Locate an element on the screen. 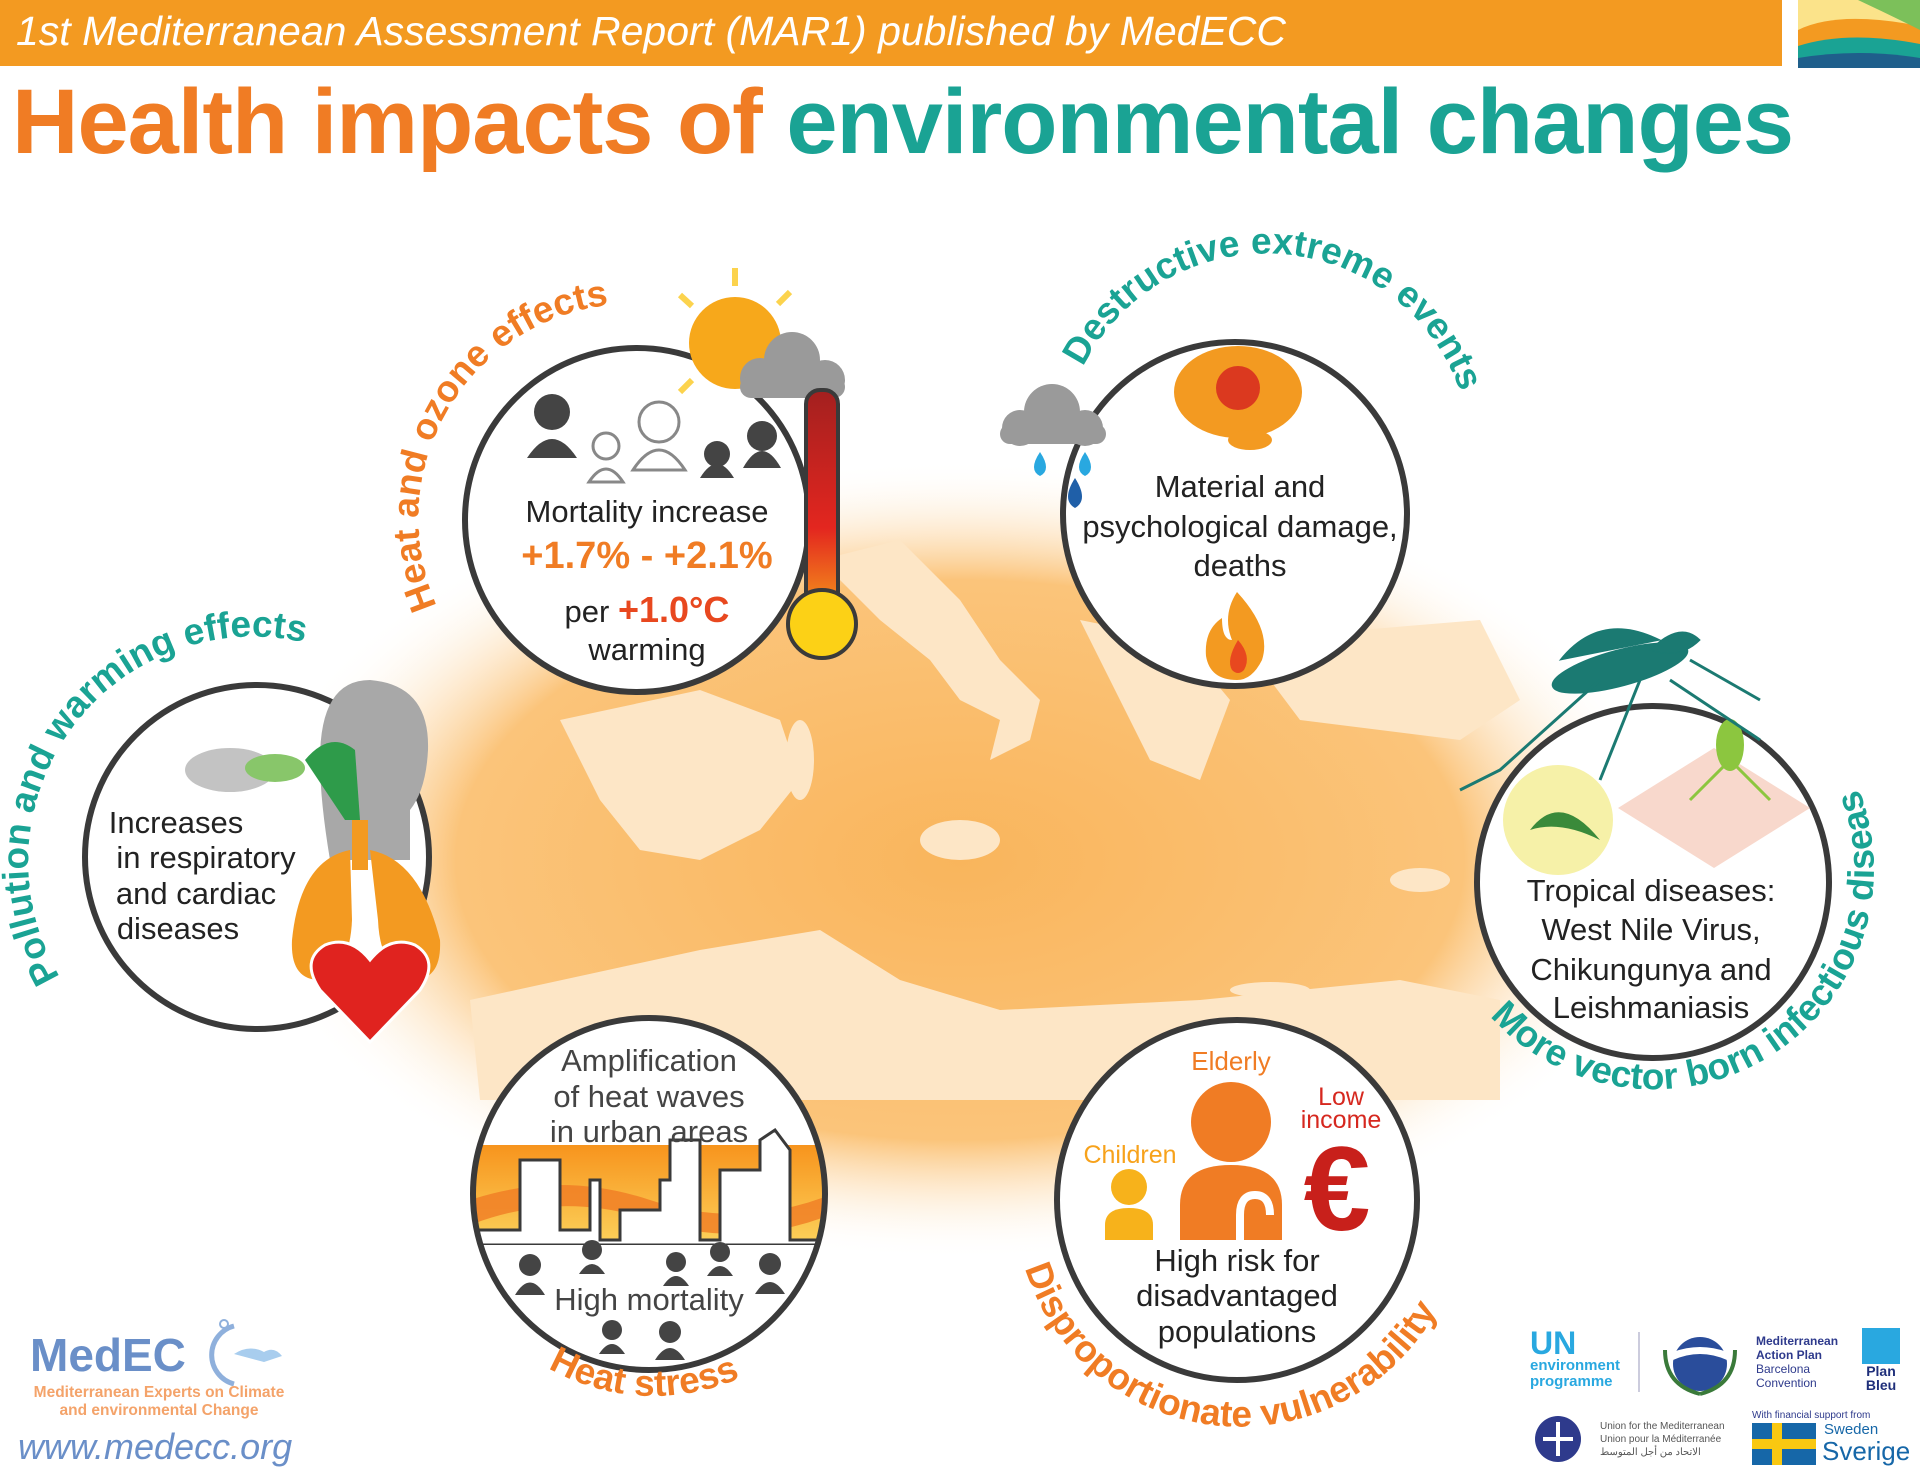 This screenshot has height=1478, width=1920. ufm-line-2: Union pour la Méditerranée is located at coordinates (1661, 1439).